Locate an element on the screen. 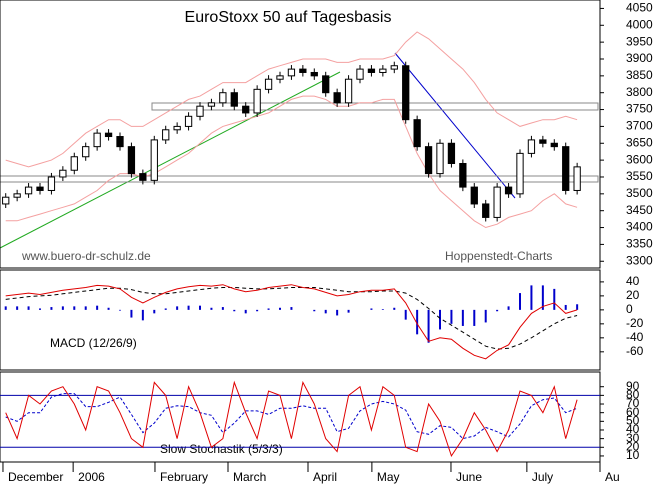 This screenshot has width=660, height=486. y-tick-label: 50 is located at coordinates (633, 420).